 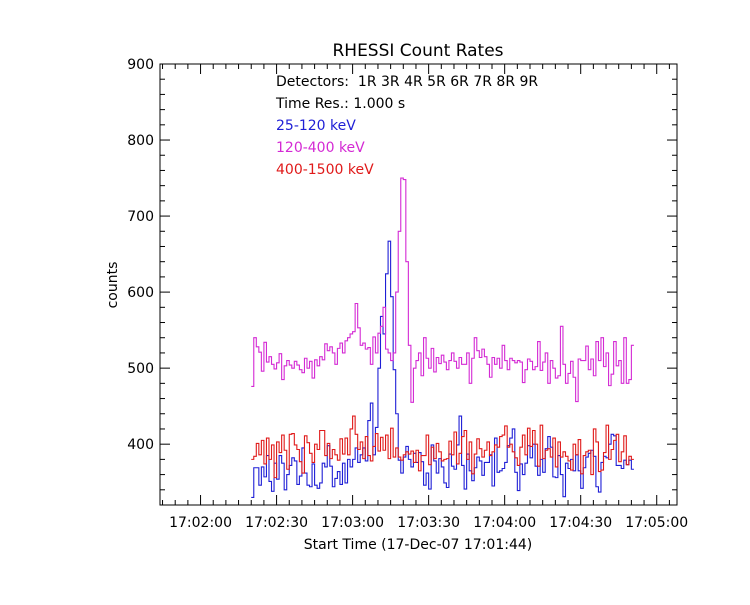 I want to click on y-tick-label: 500, so click(x=140, y=369).